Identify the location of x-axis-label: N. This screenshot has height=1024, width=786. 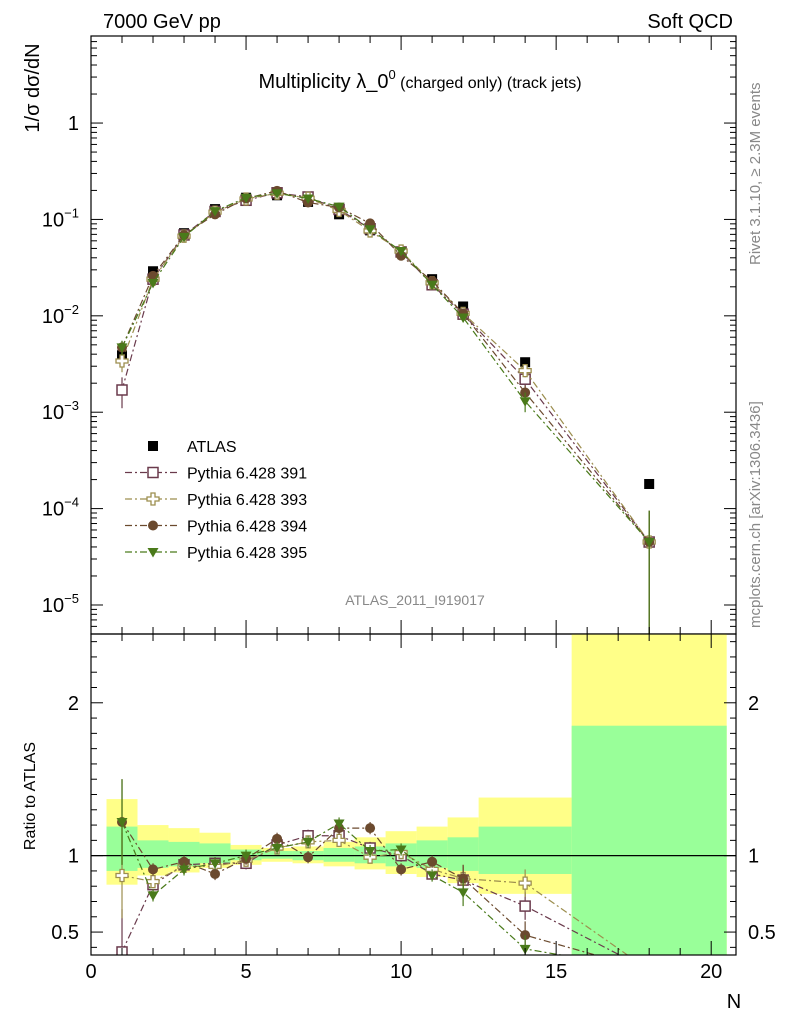
(734, 1002).